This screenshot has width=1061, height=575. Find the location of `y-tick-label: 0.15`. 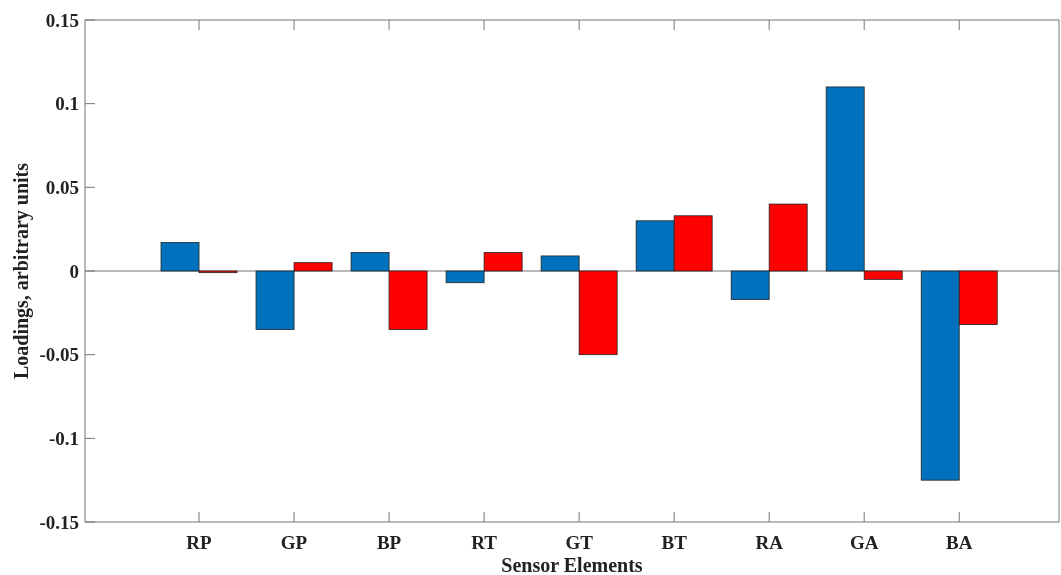

y-tick-label: 0.15 is located at coordinates (62, 20).